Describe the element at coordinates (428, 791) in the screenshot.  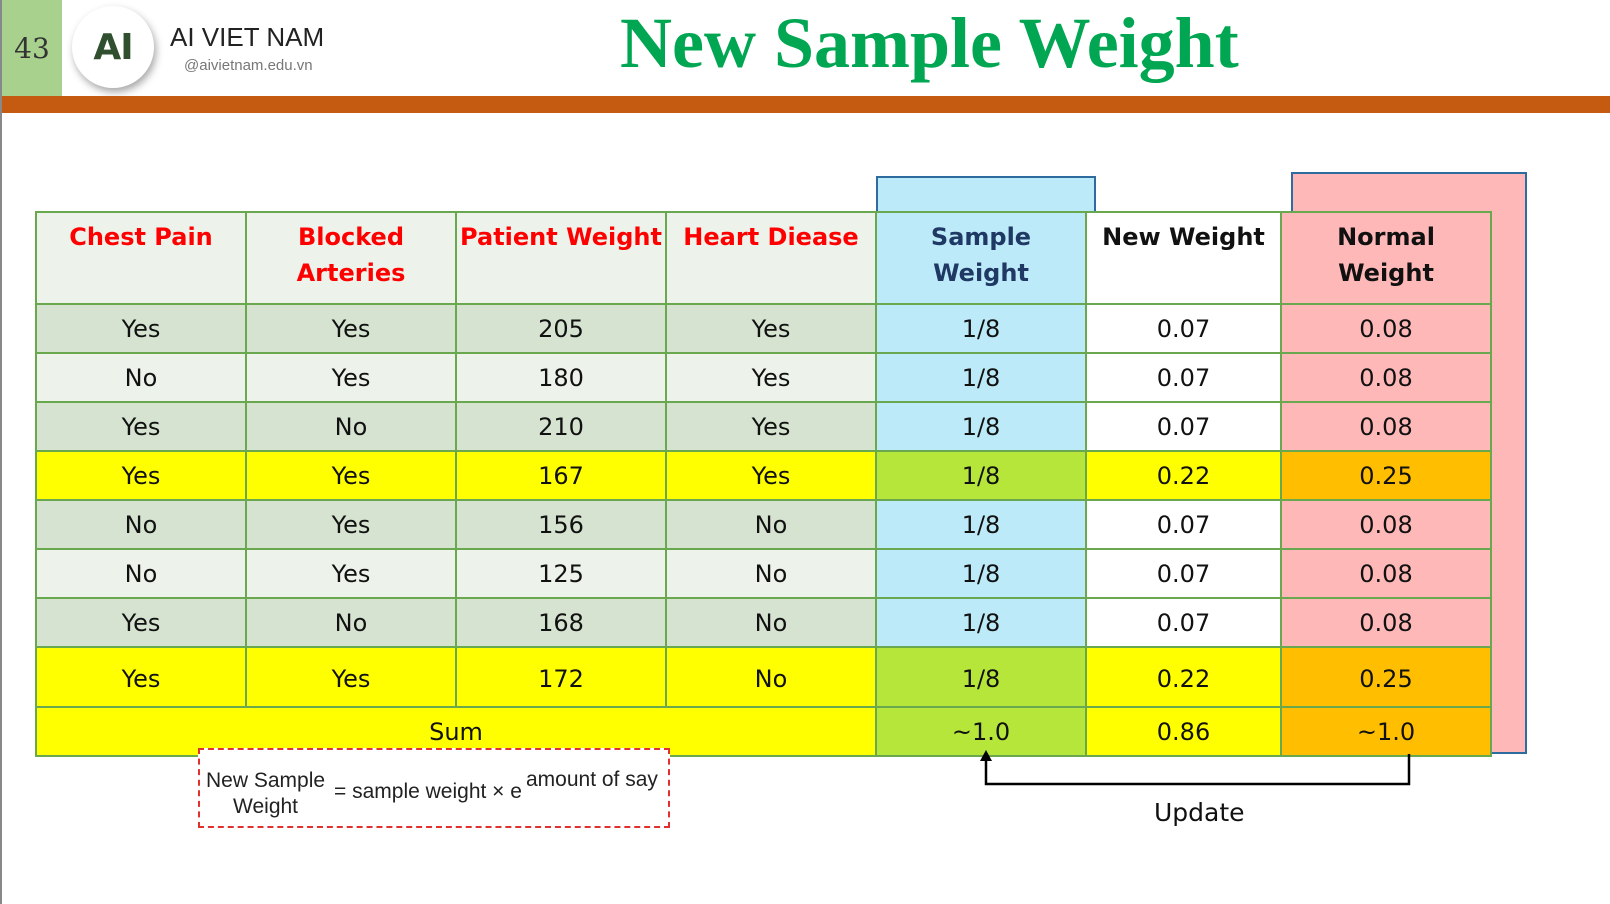
I see `formula-rhs: = sample weight × e` at that location.